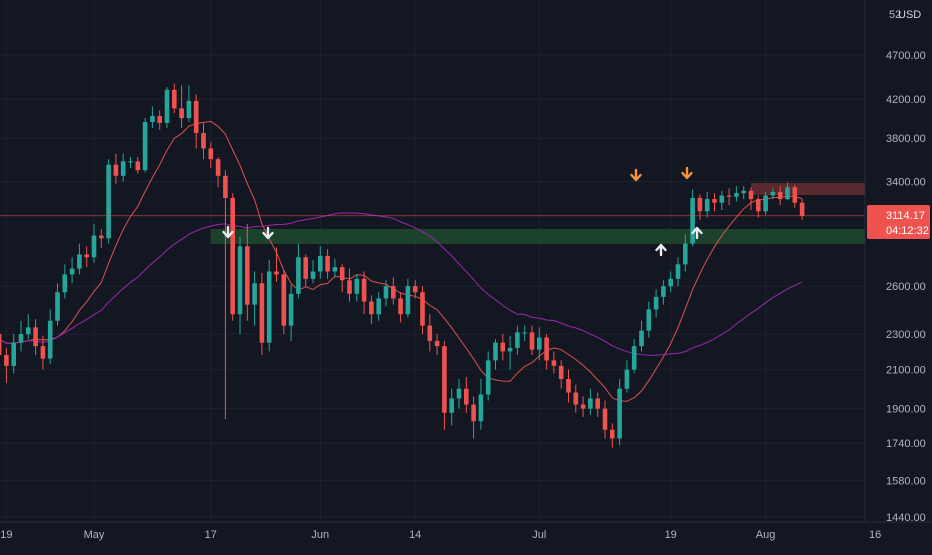 The height and width of the screenshot is (555, 932). I want to click on time-tick-label: Aug, so click(766, 535).